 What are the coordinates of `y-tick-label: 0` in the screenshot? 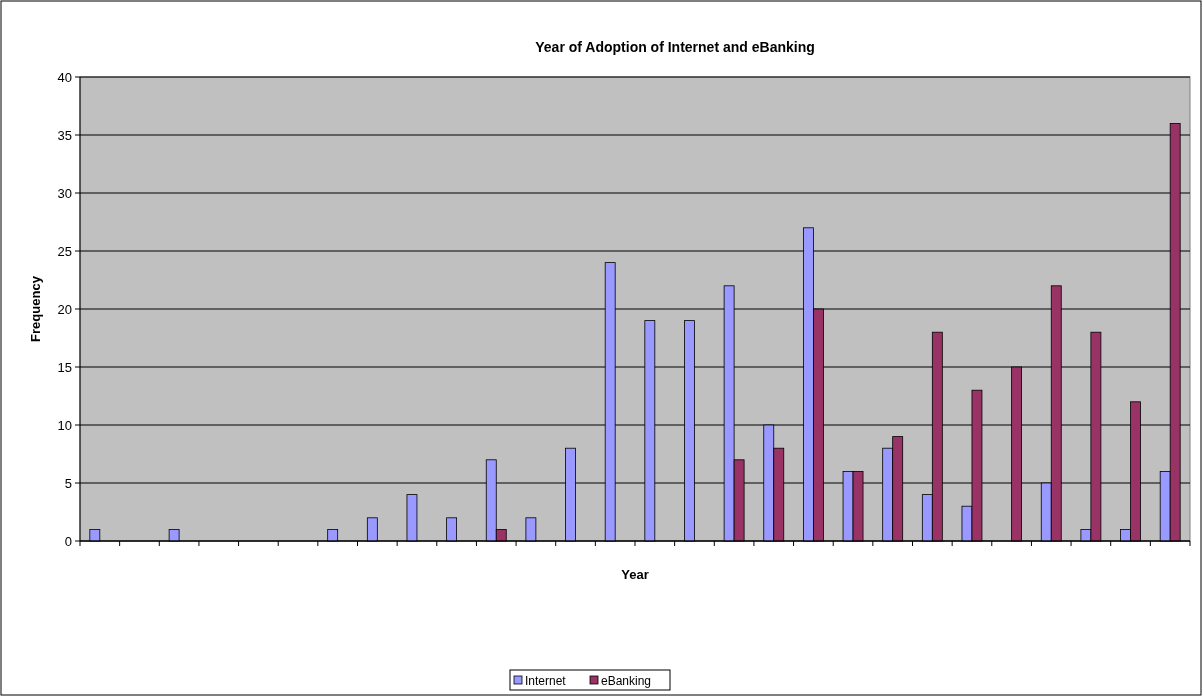 It's located at (68, 541).